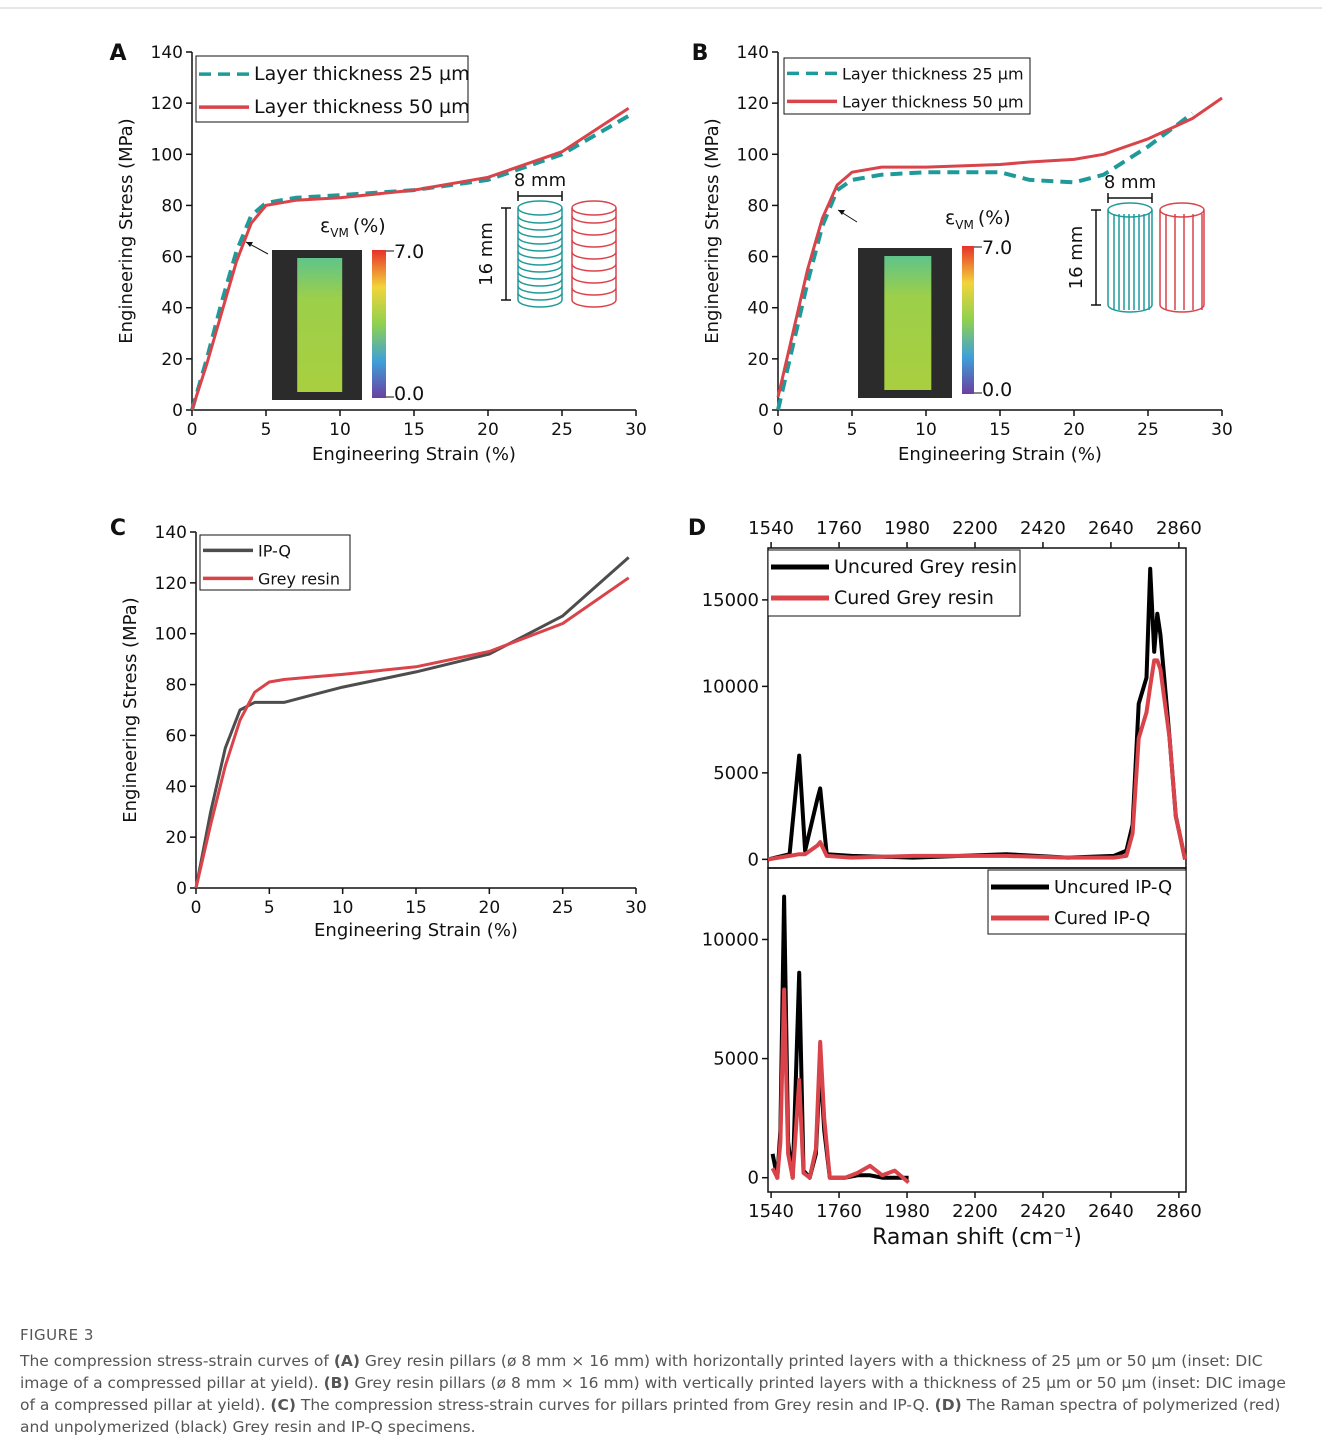 This screenshot has width=1322, height=1438. Describe the element at coordinates (274, 550) in the screenshot. I see `legend-label: IP-Q` at that location.